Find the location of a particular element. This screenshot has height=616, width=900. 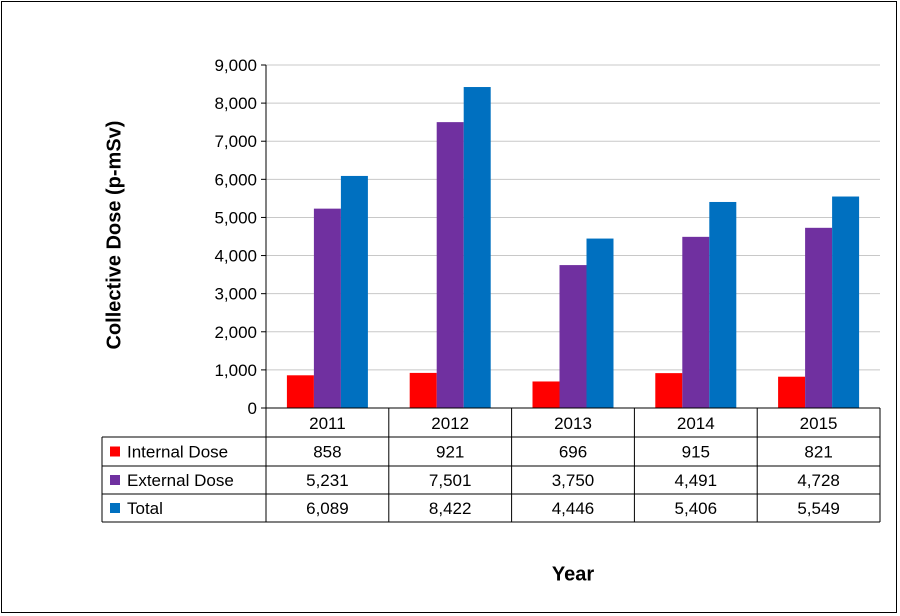

x-tick-label: 2015 is located at coordinates (819, 423).